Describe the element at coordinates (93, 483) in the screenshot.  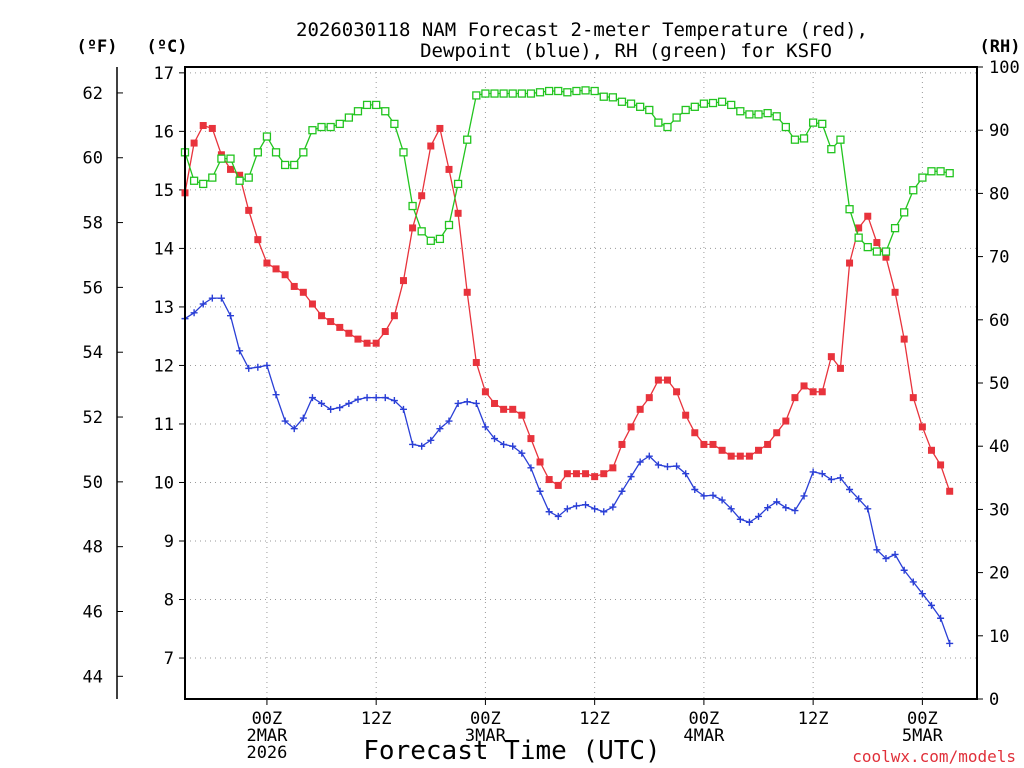
I see `fahrenheit-tick-label: 50` at that location.